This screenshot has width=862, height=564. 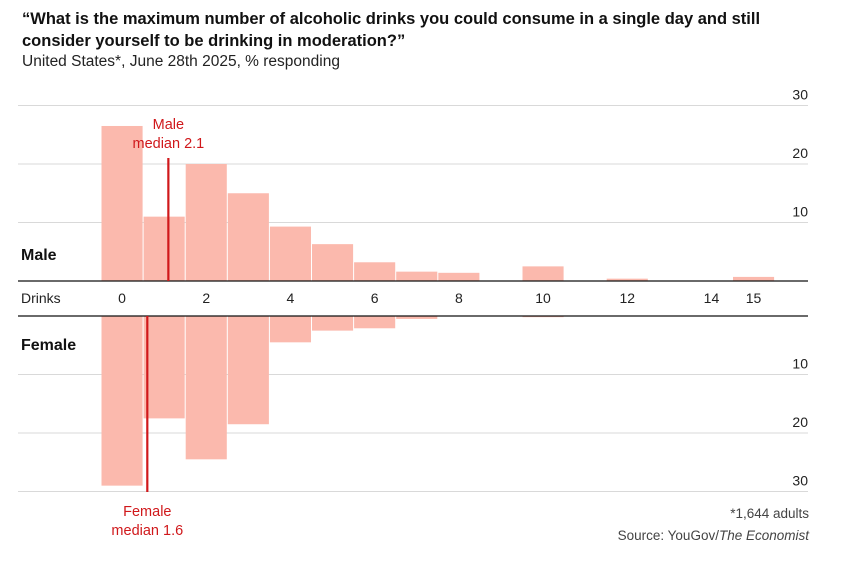 What do you see at coordinates (800, 422) in the screenshot?
I see `y-tick-female-20: 20` at bounding box center [800, 422].